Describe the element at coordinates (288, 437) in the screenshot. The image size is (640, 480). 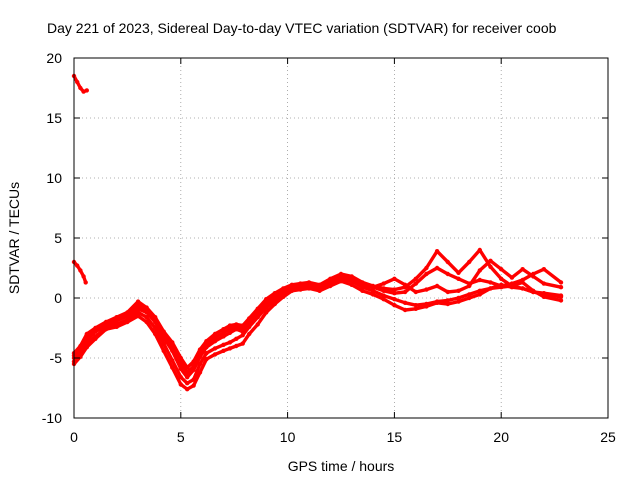
I see `x-tick-label: 10` at that location.